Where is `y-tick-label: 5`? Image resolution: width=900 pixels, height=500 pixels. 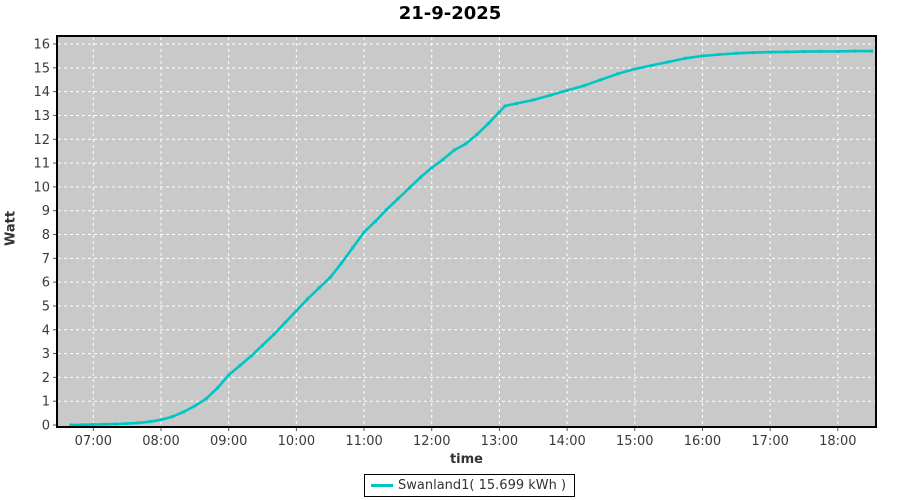
y-tick-label: 5 is located at coordinates (46, 306).